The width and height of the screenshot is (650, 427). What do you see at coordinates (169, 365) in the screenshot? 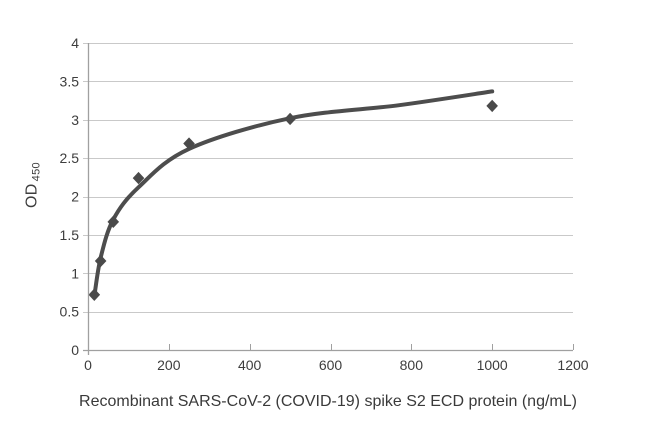
I see `x-tick-label: 200` at bounding box center [169, 365].